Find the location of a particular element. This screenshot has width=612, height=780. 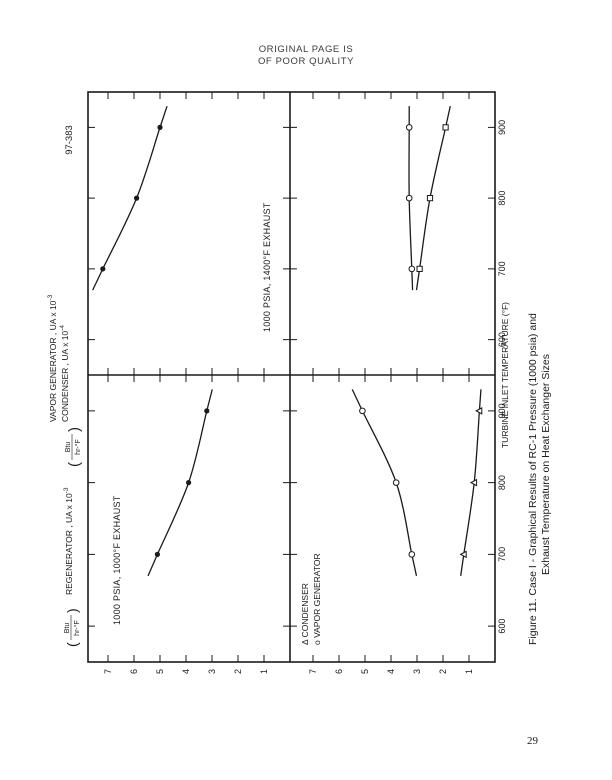

panel-label-1000F: 1000 PSIA, 1000°F EXHAUST is located at coordinates (117, 560).